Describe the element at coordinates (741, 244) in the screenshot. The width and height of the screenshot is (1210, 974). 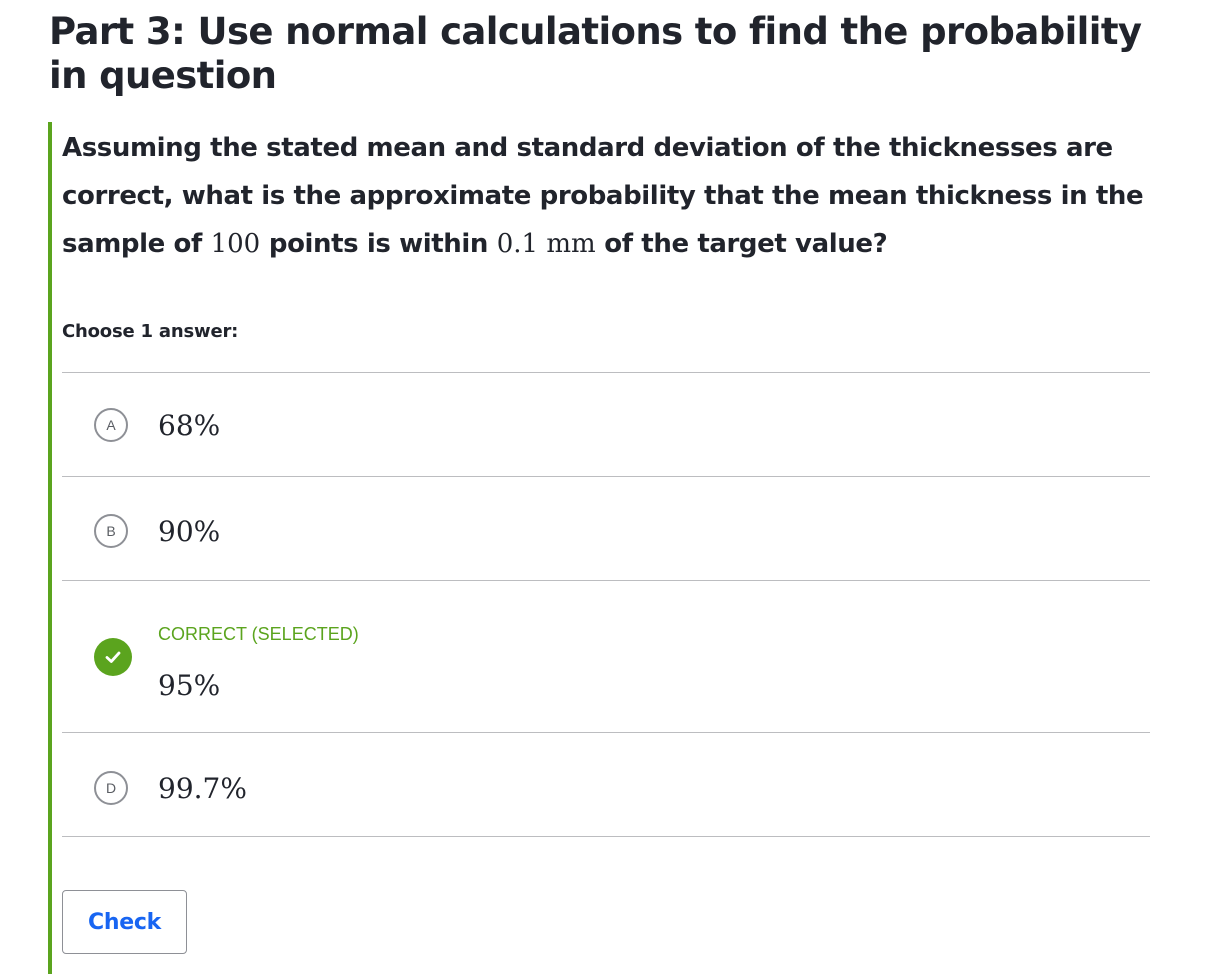
I see `question-text-part-3: of the target value?` at that location.